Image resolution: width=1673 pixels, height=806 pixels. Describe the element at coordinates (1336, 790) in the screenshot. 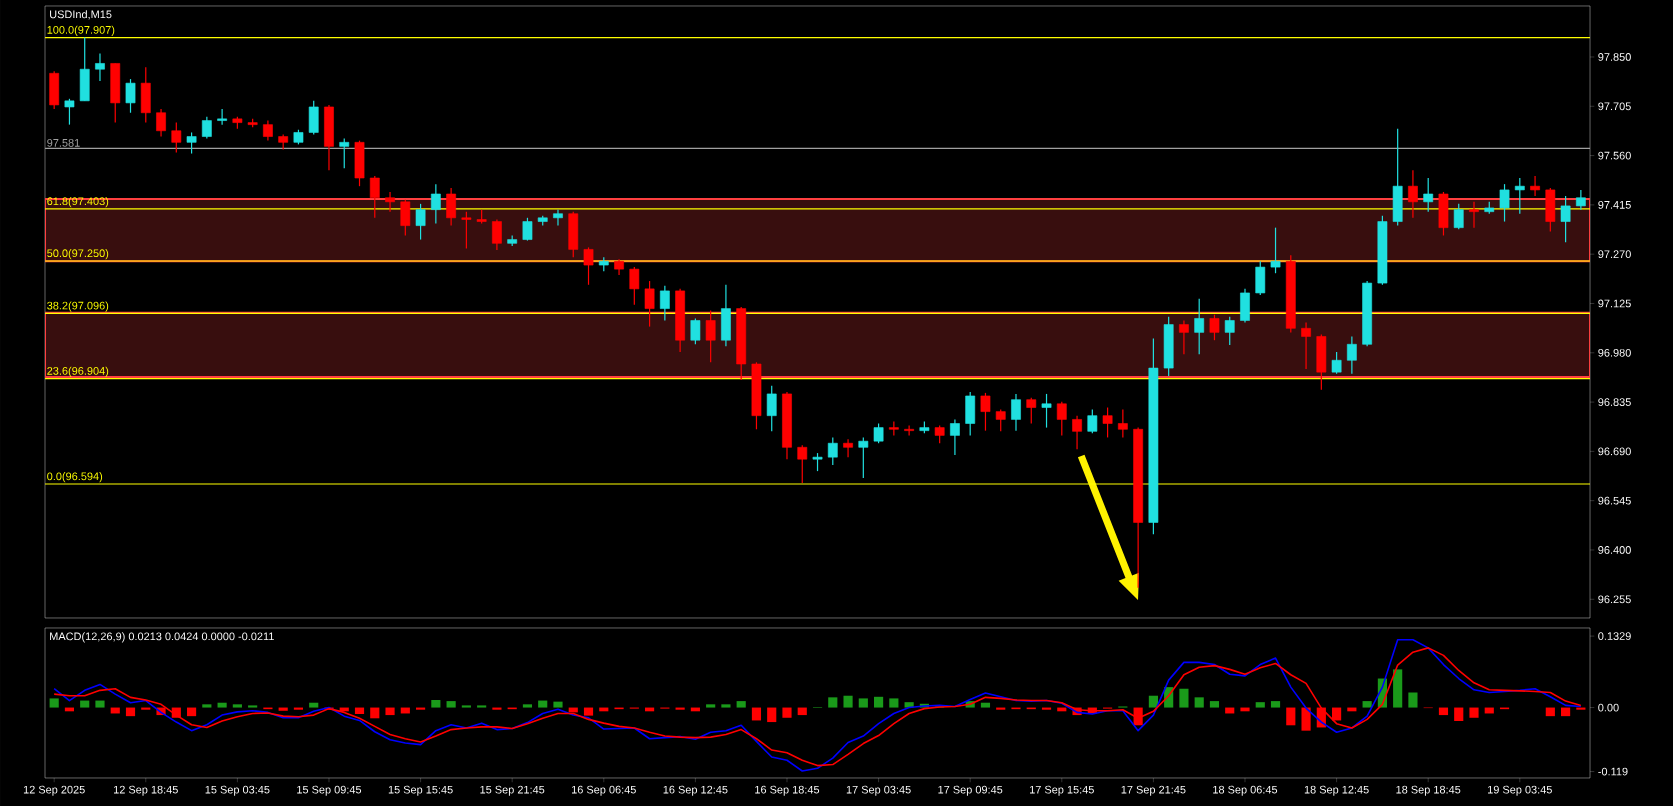

I see `x-tick-label: 18 Sep 12:45` at that location.